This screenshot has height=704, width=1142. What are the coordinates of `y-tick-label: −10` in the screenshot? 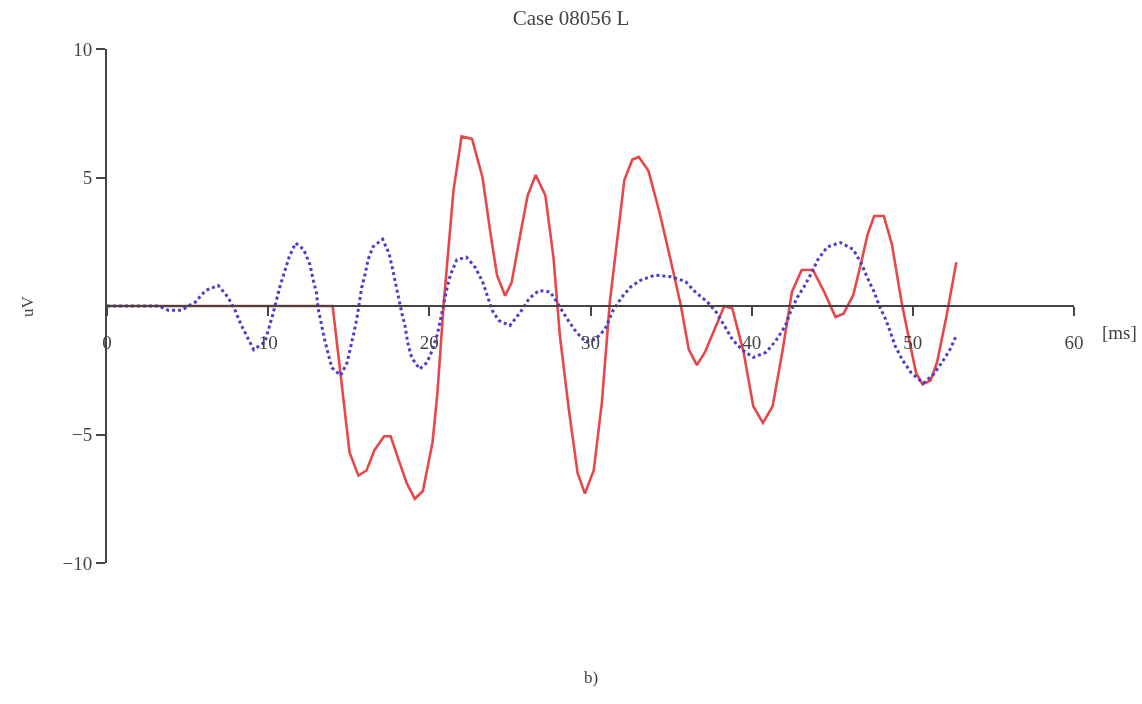 It's located at (77, 563).